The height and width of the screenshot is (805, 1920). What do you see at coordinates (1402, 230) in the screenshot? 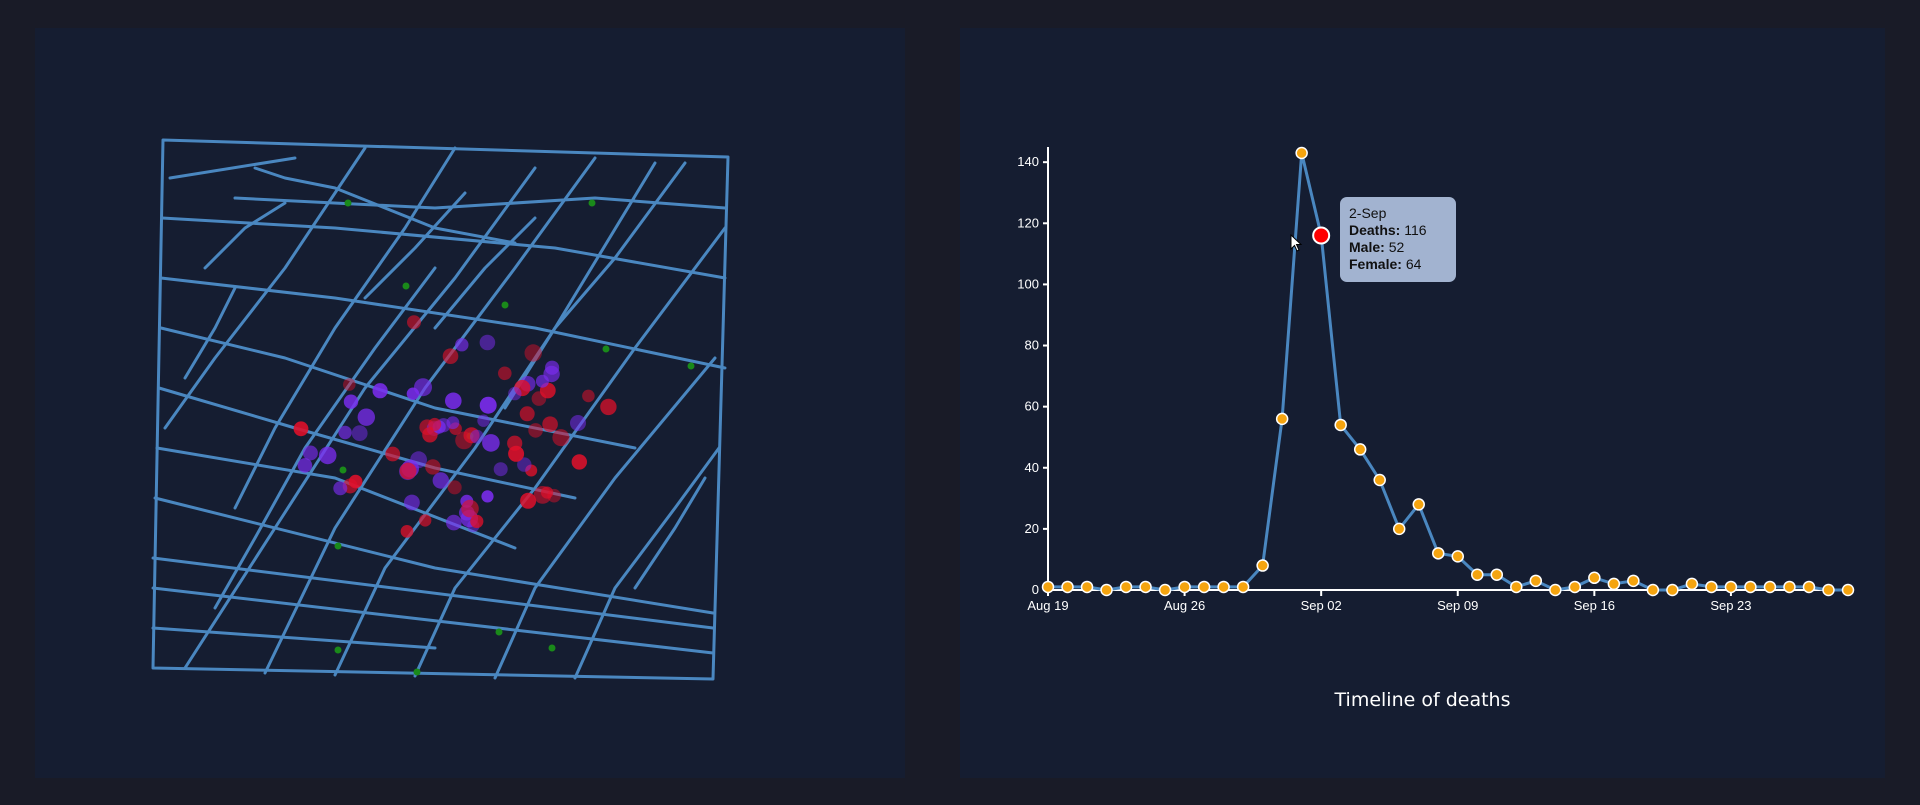
I see `tooltip-deaths: Deaths: 116` at bounding box center [1402, 230].